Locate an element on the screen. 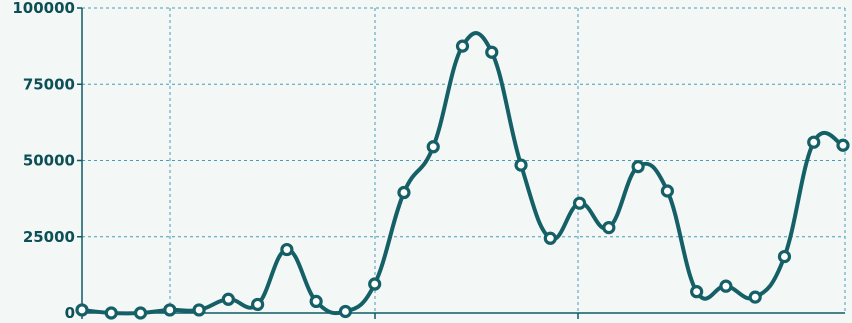 The image size is (852, 323). y-tick-label: 100000 is located at coordinates (43, 8).